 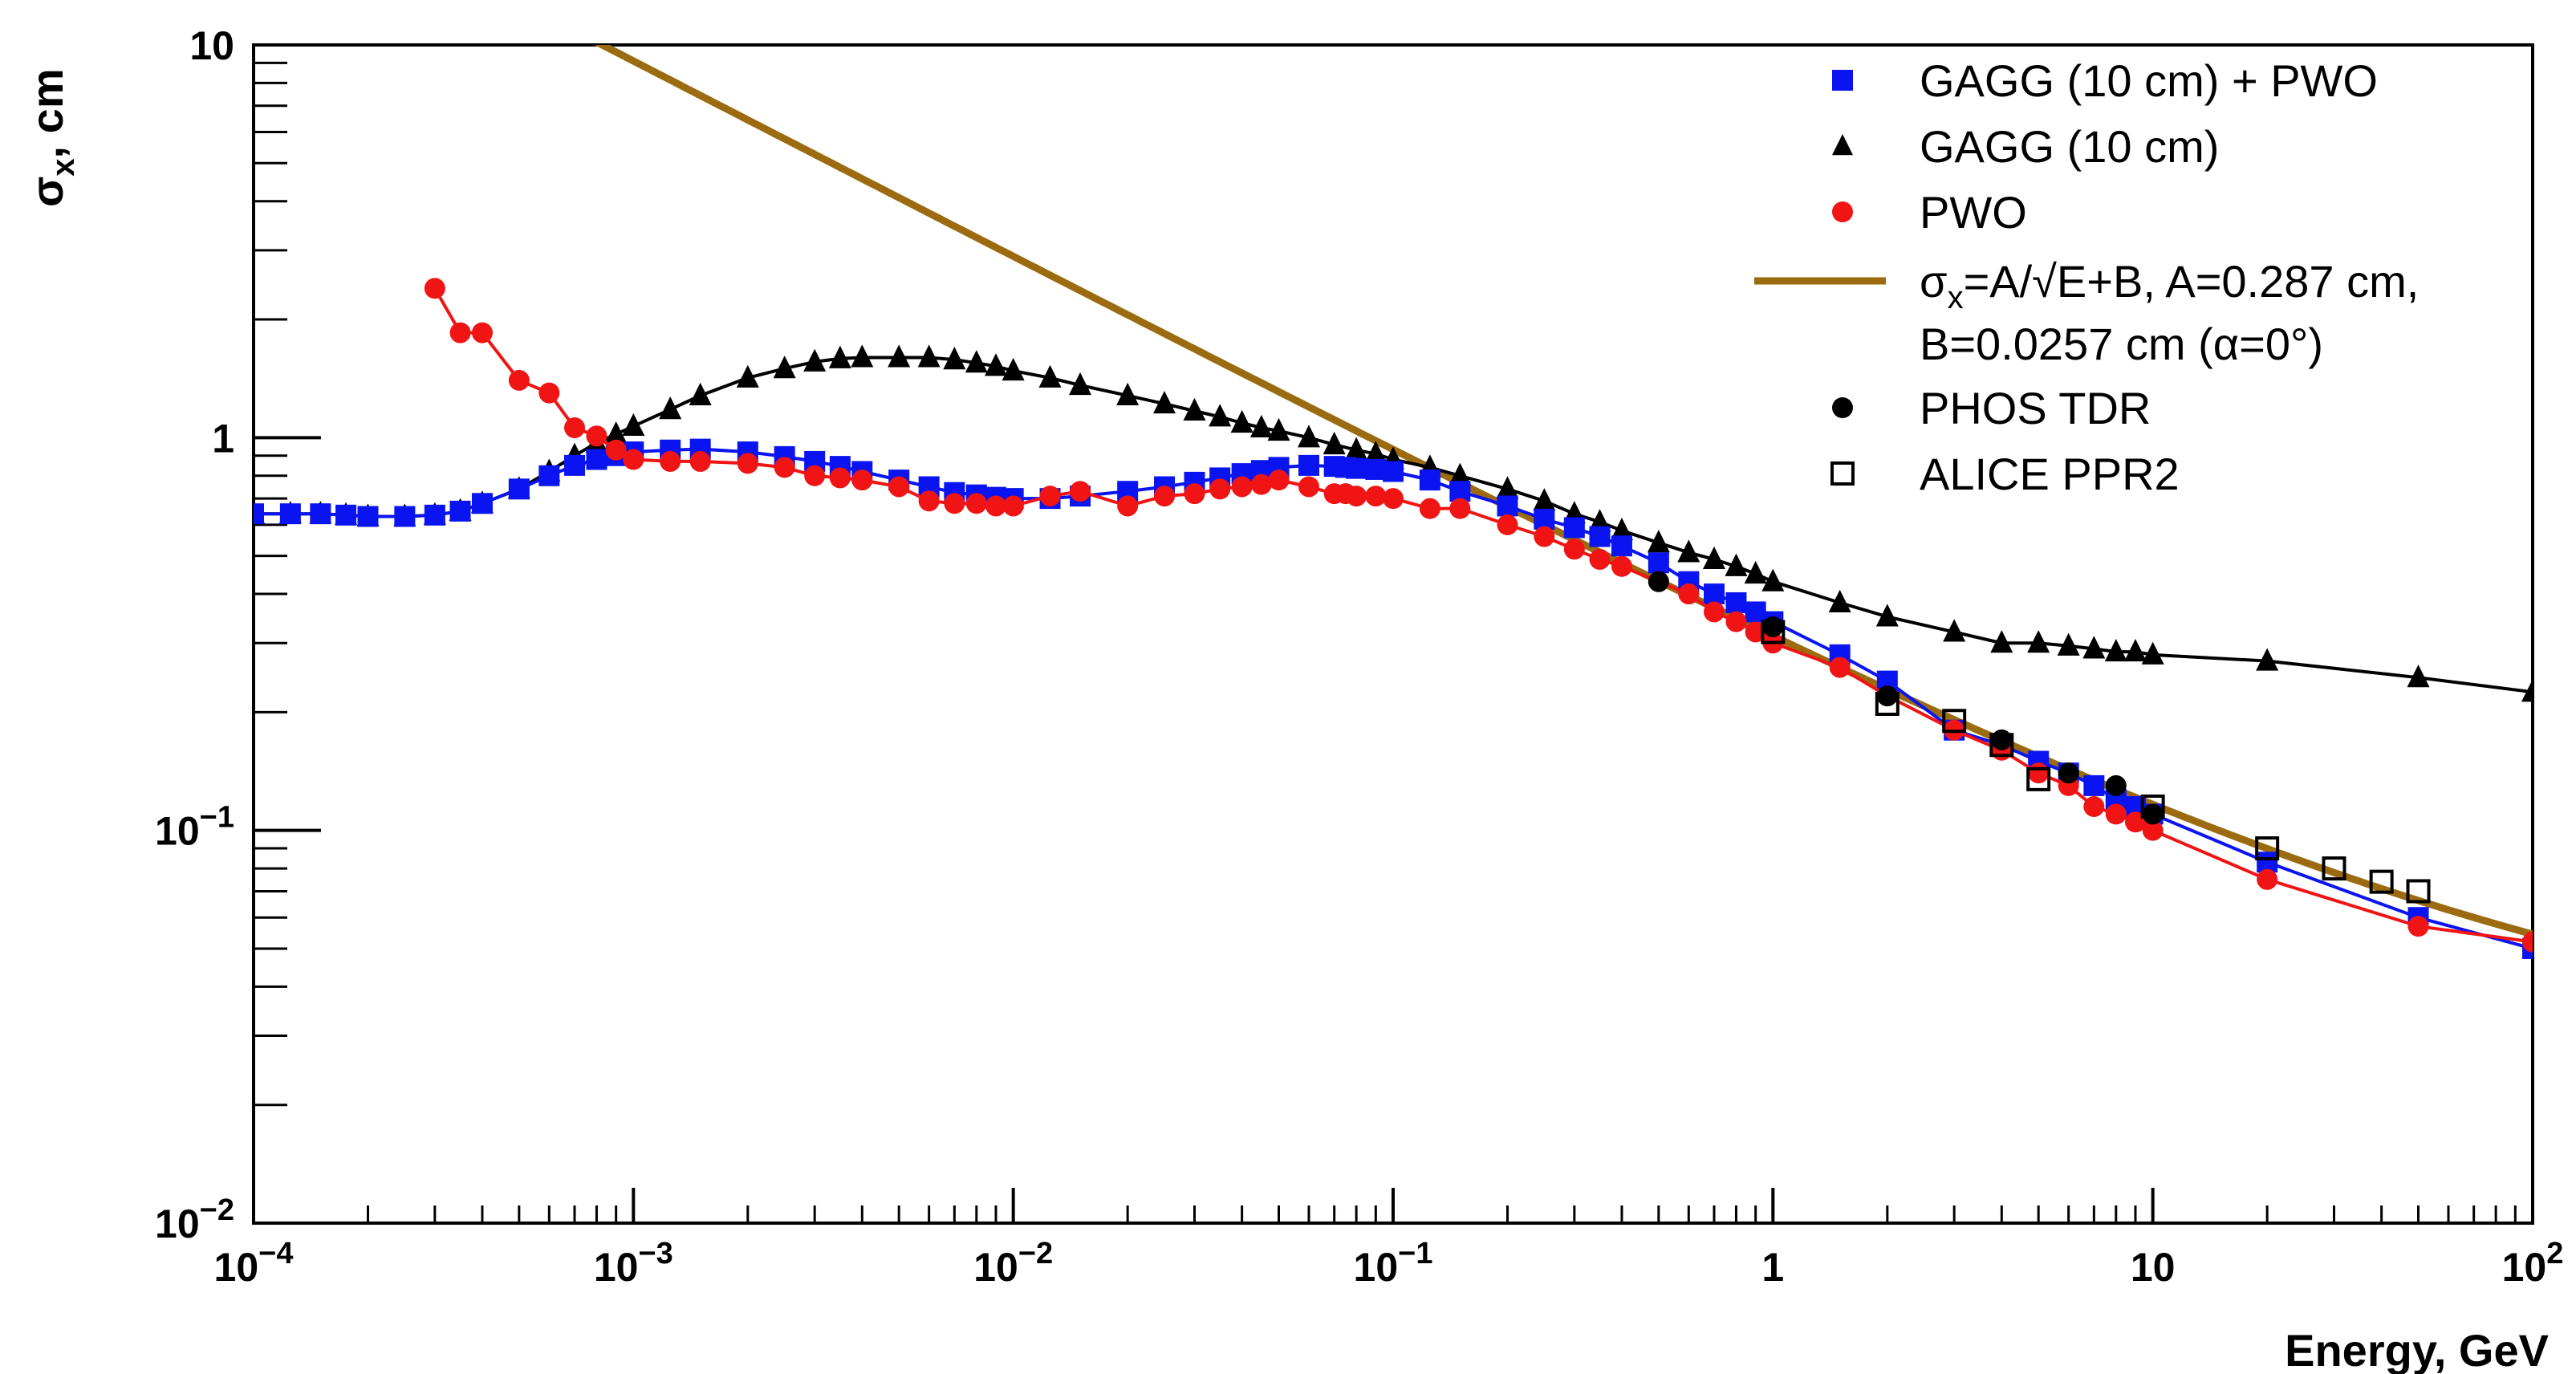 What do you see at coordinates (223, 438) in the screenshot?
I see `y-tick-label: 1` at bounding box center [223, 438].